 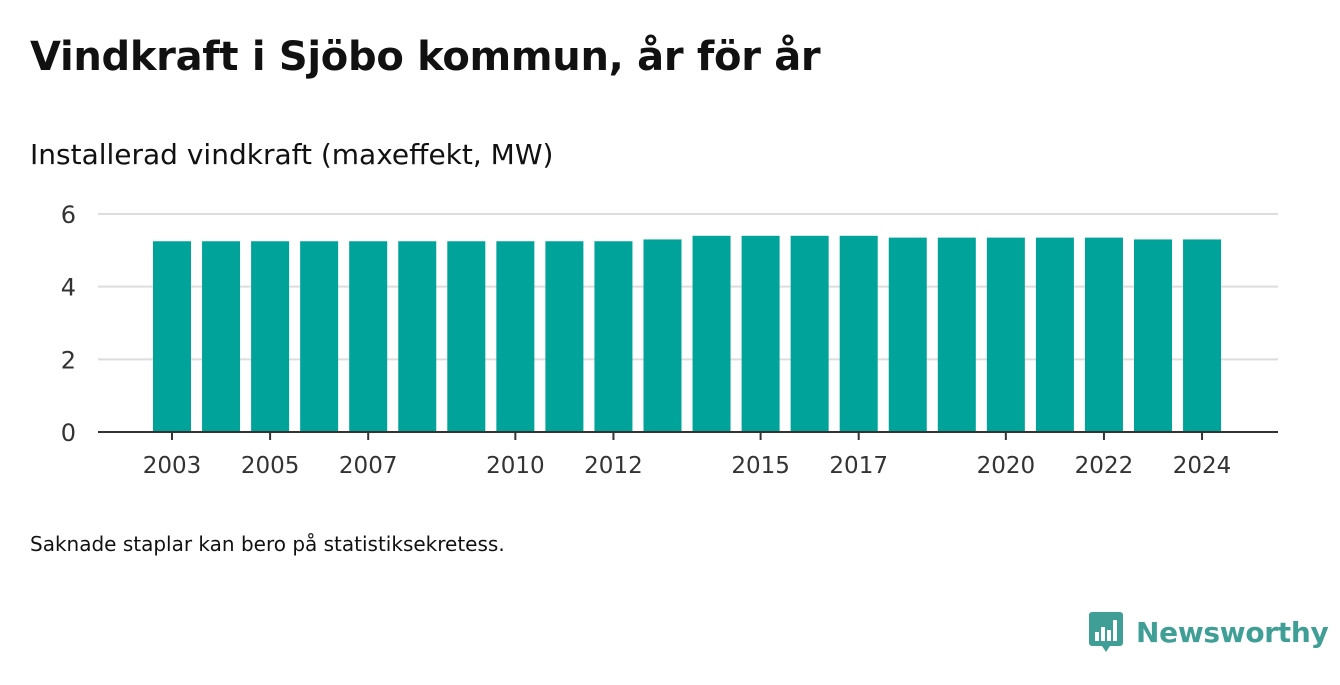 I want to click on y-tick-labels: 0 2 4 6, so click(x=68, y=324).